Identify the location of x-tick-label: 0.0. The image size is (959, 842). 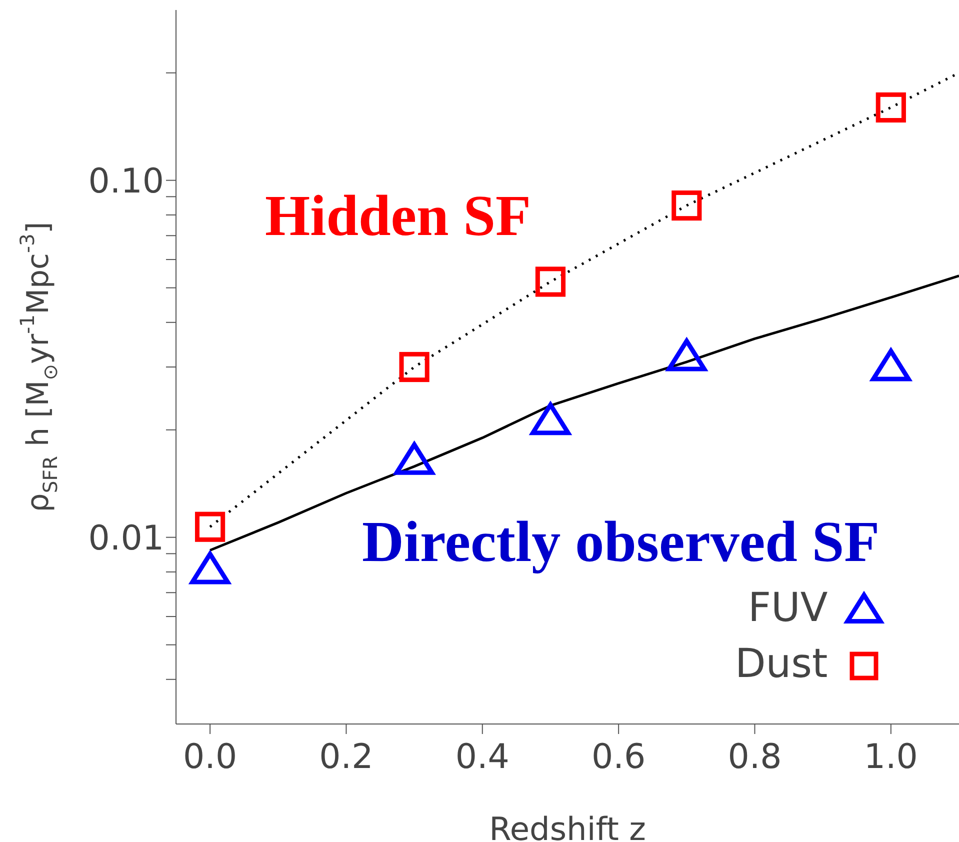
(210, 757).